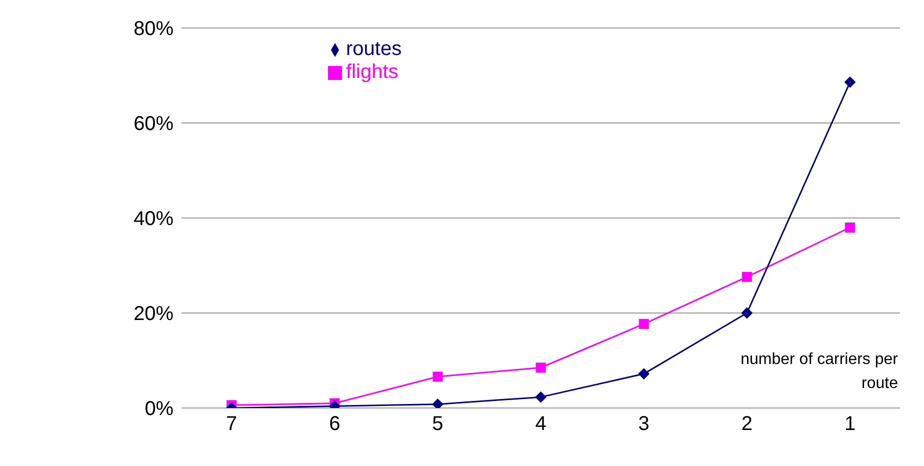  What do you see at coordinates (154, 314) in the screenshot?
I see `y-tick-label: 20%` at bounding box center [154, 314].